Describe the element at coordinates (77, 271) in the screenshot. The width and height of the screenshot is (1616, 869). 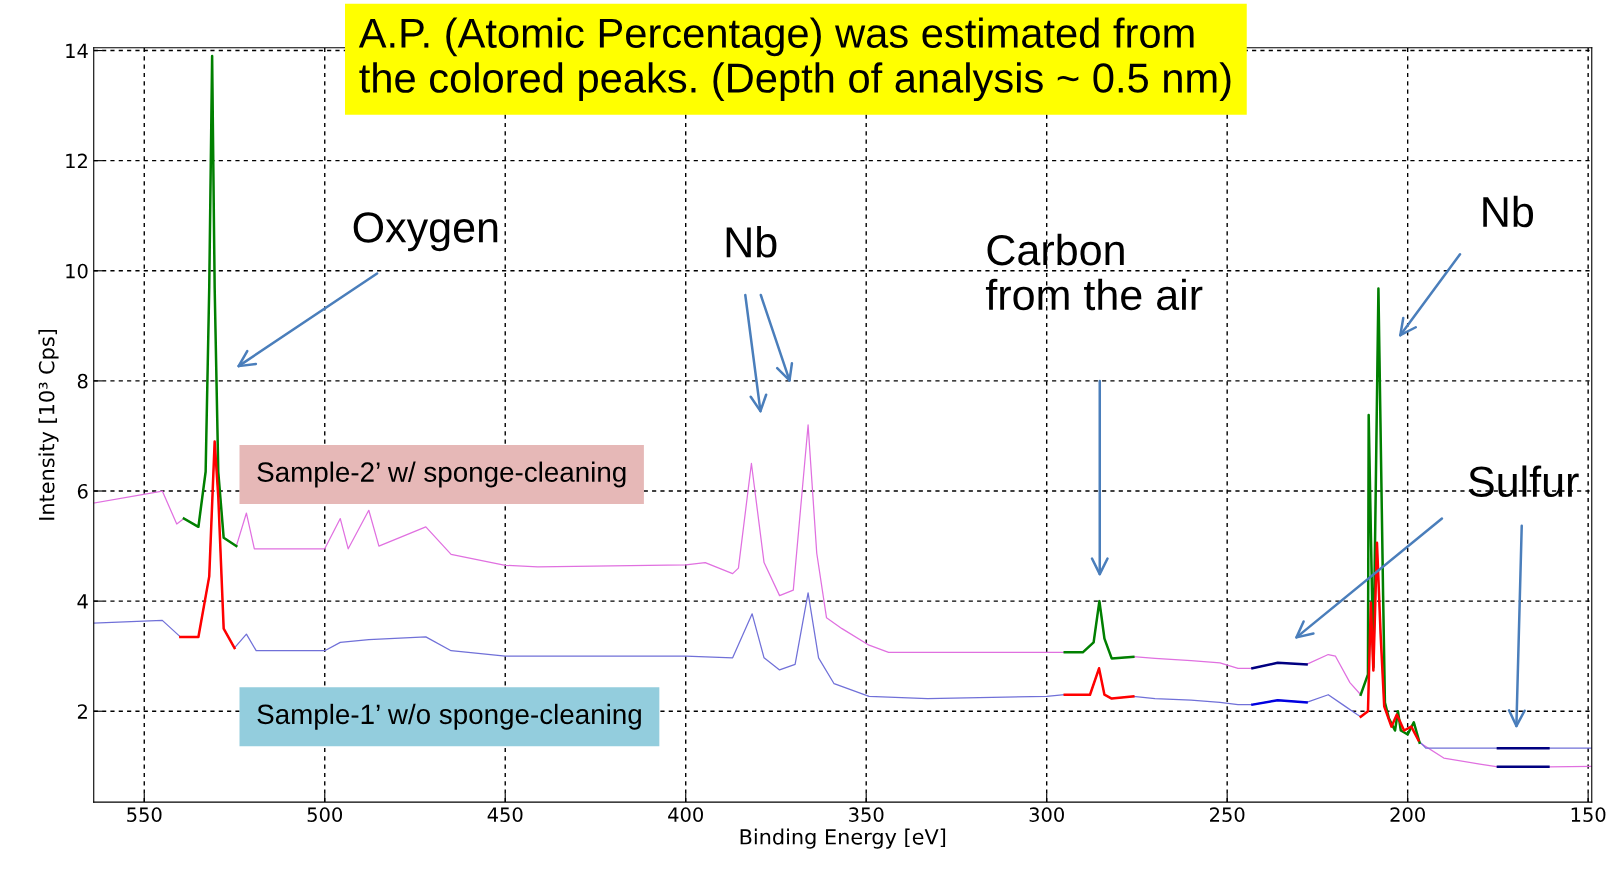
I see `y-tick-label: 10` at that location.